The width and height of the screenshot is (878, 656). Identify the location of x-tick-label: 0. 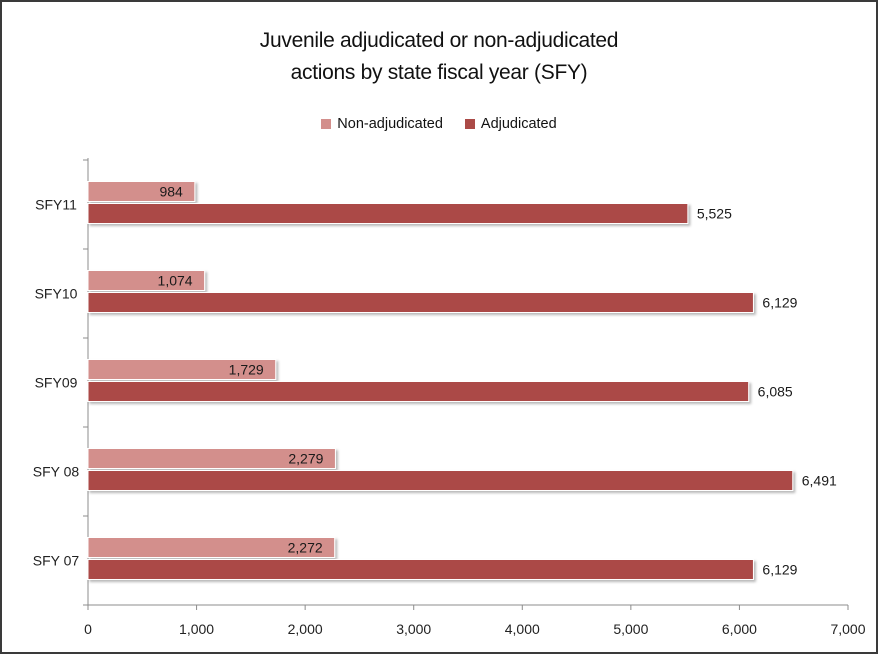
(88, 629).